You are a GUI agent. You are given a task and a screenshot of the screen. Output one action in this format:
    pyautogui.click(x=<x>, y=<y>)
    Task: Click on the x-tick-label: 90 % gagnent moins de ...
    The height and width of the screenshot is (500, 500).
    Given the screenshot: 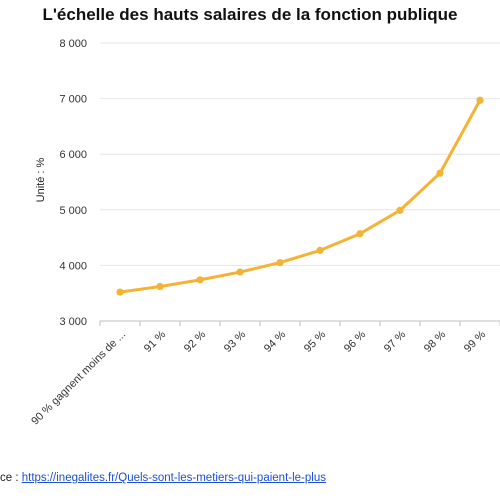 What is the action you would take?
    pyautogui.click(x=78, y=378)
    